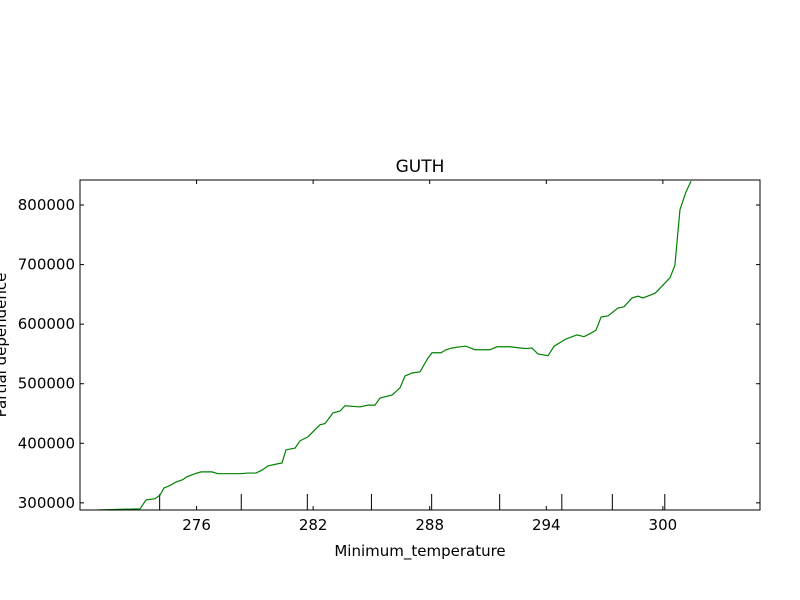 Image resolution: width=800 pixels, height=600 pixels. Describe the element at coordinates (46, 503) in the screenshot. I see `y-tick-label: 300000` at that location.